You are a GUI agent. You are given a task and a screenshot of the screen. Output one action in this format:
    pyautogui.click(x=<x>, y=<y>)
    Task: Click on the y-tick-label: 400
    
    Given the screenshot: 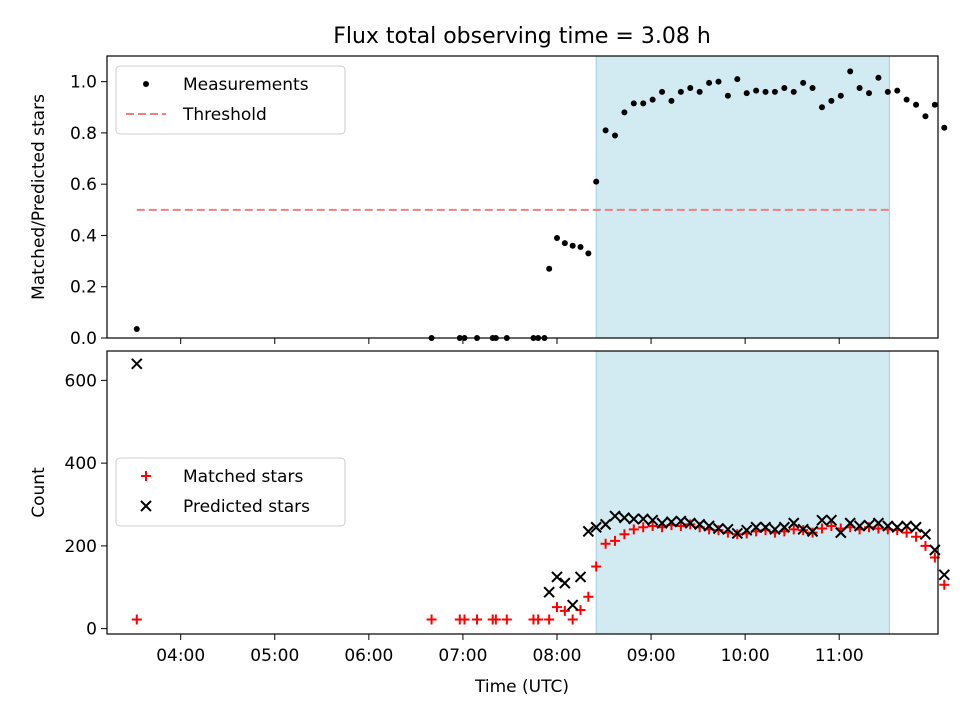 What is the action you would take?
    pyautogui.click(x=81, y=464)
    